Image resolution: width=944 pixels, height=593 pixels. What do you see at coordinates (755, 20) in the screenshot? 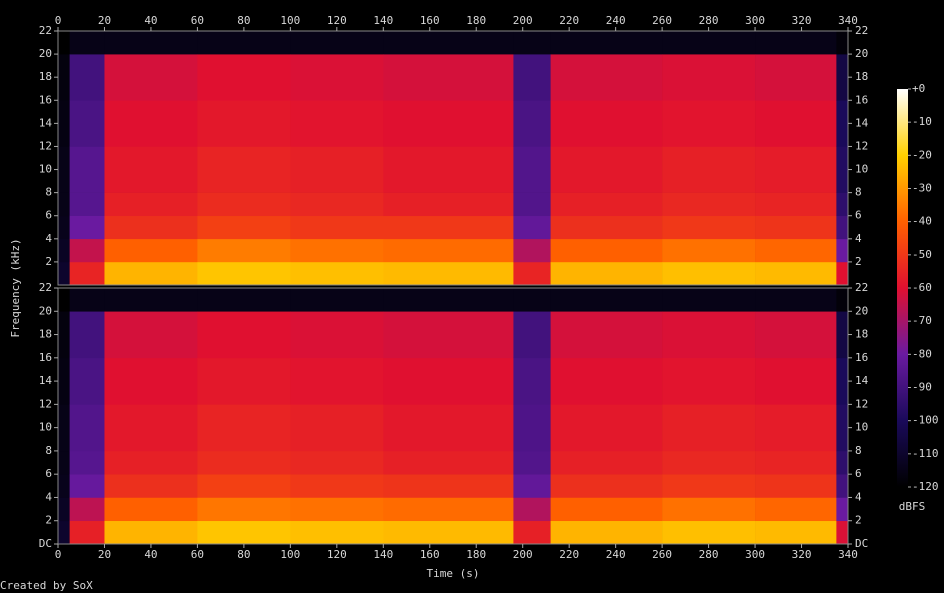
I see `x-tick-label: 300` at bounding box center [755, 20].